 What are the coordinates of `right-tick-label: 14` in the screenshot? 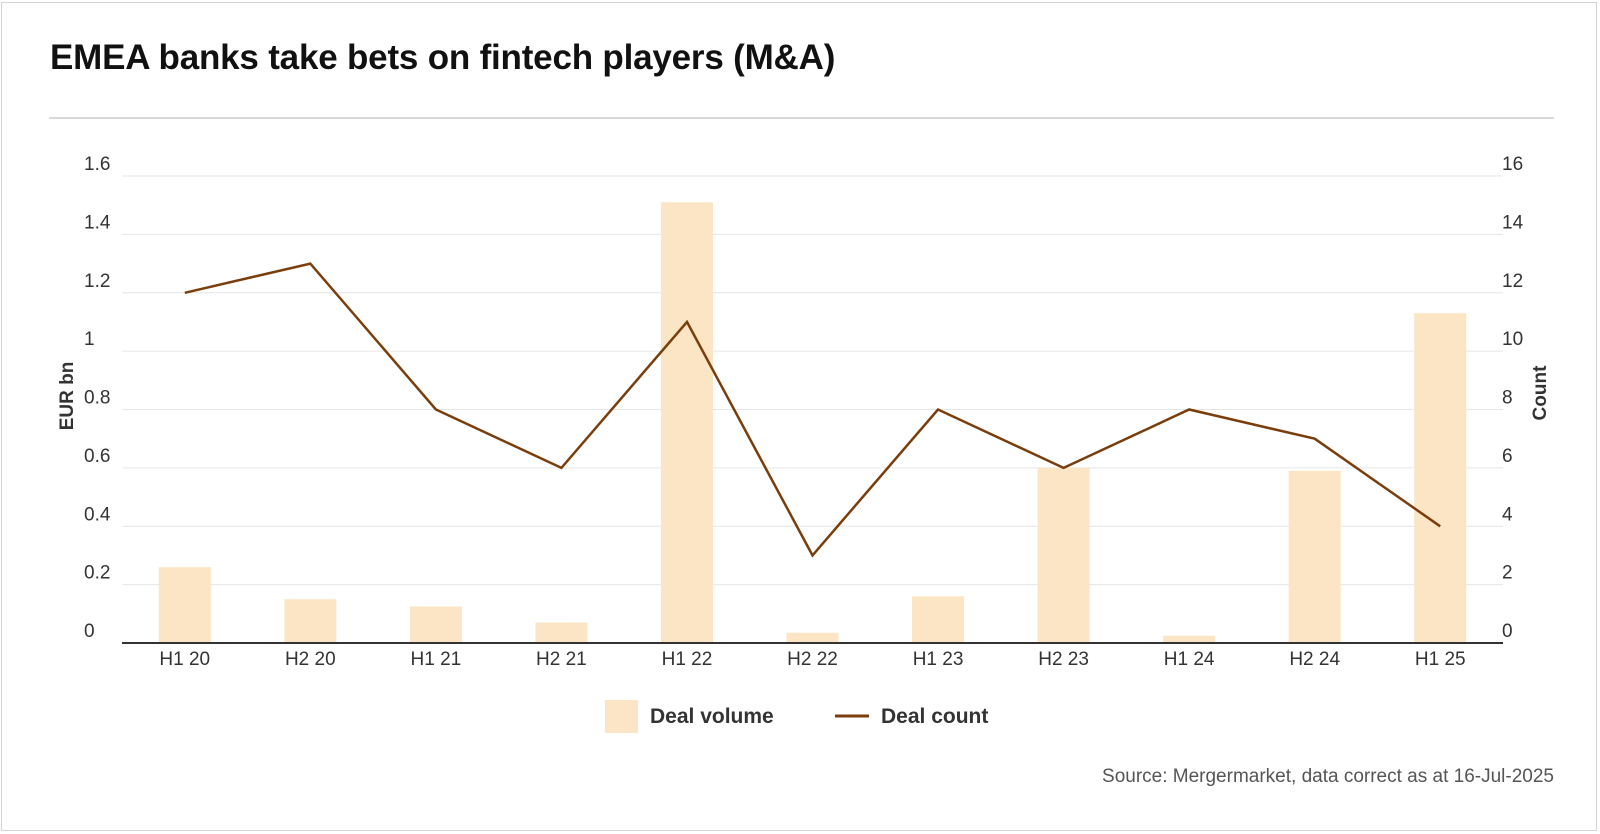 It's located at (1513, 222).